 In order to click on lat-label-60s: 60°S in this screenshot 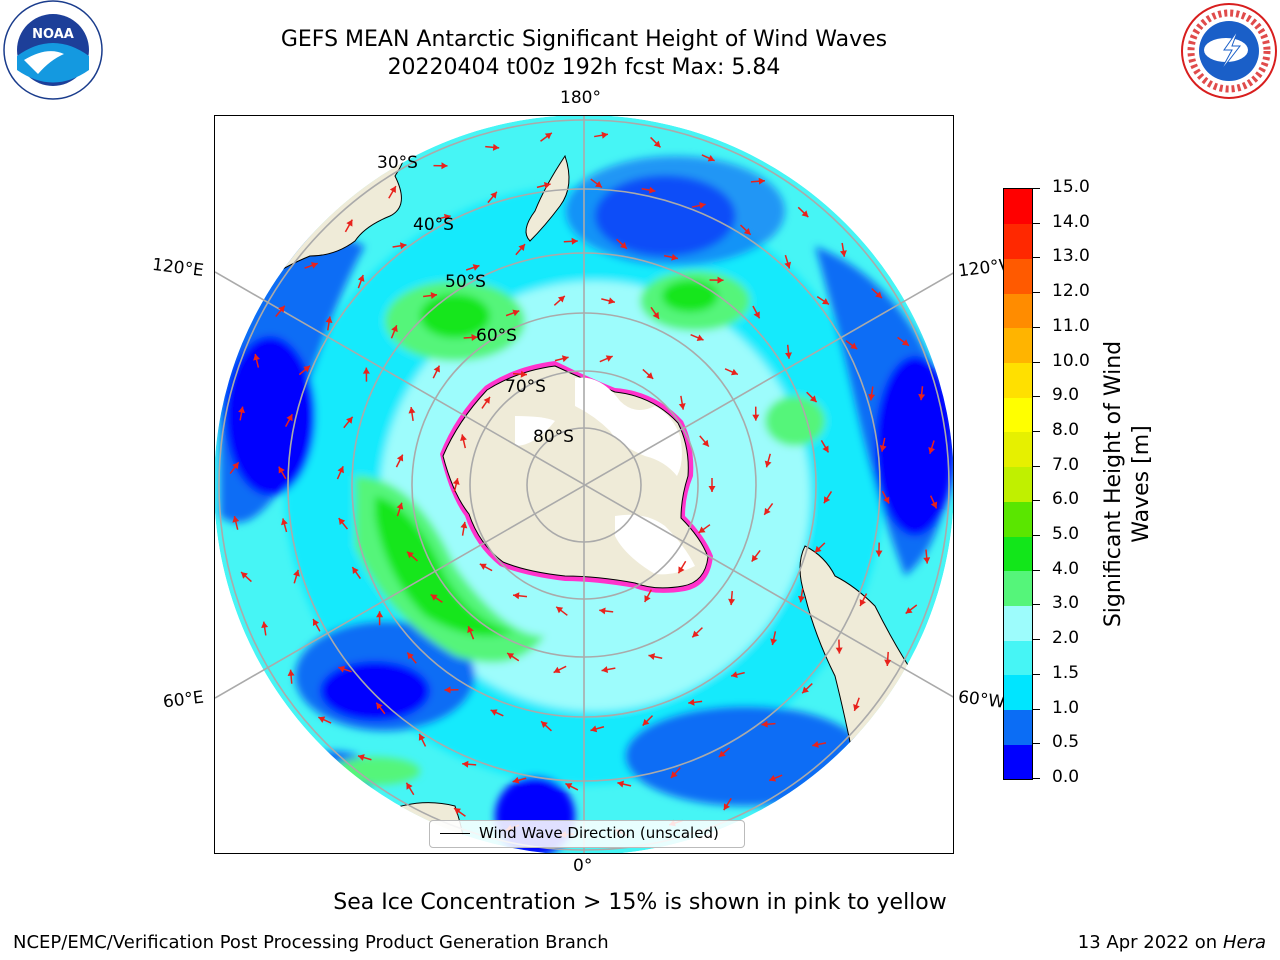, I will do `click(496, 336)`.